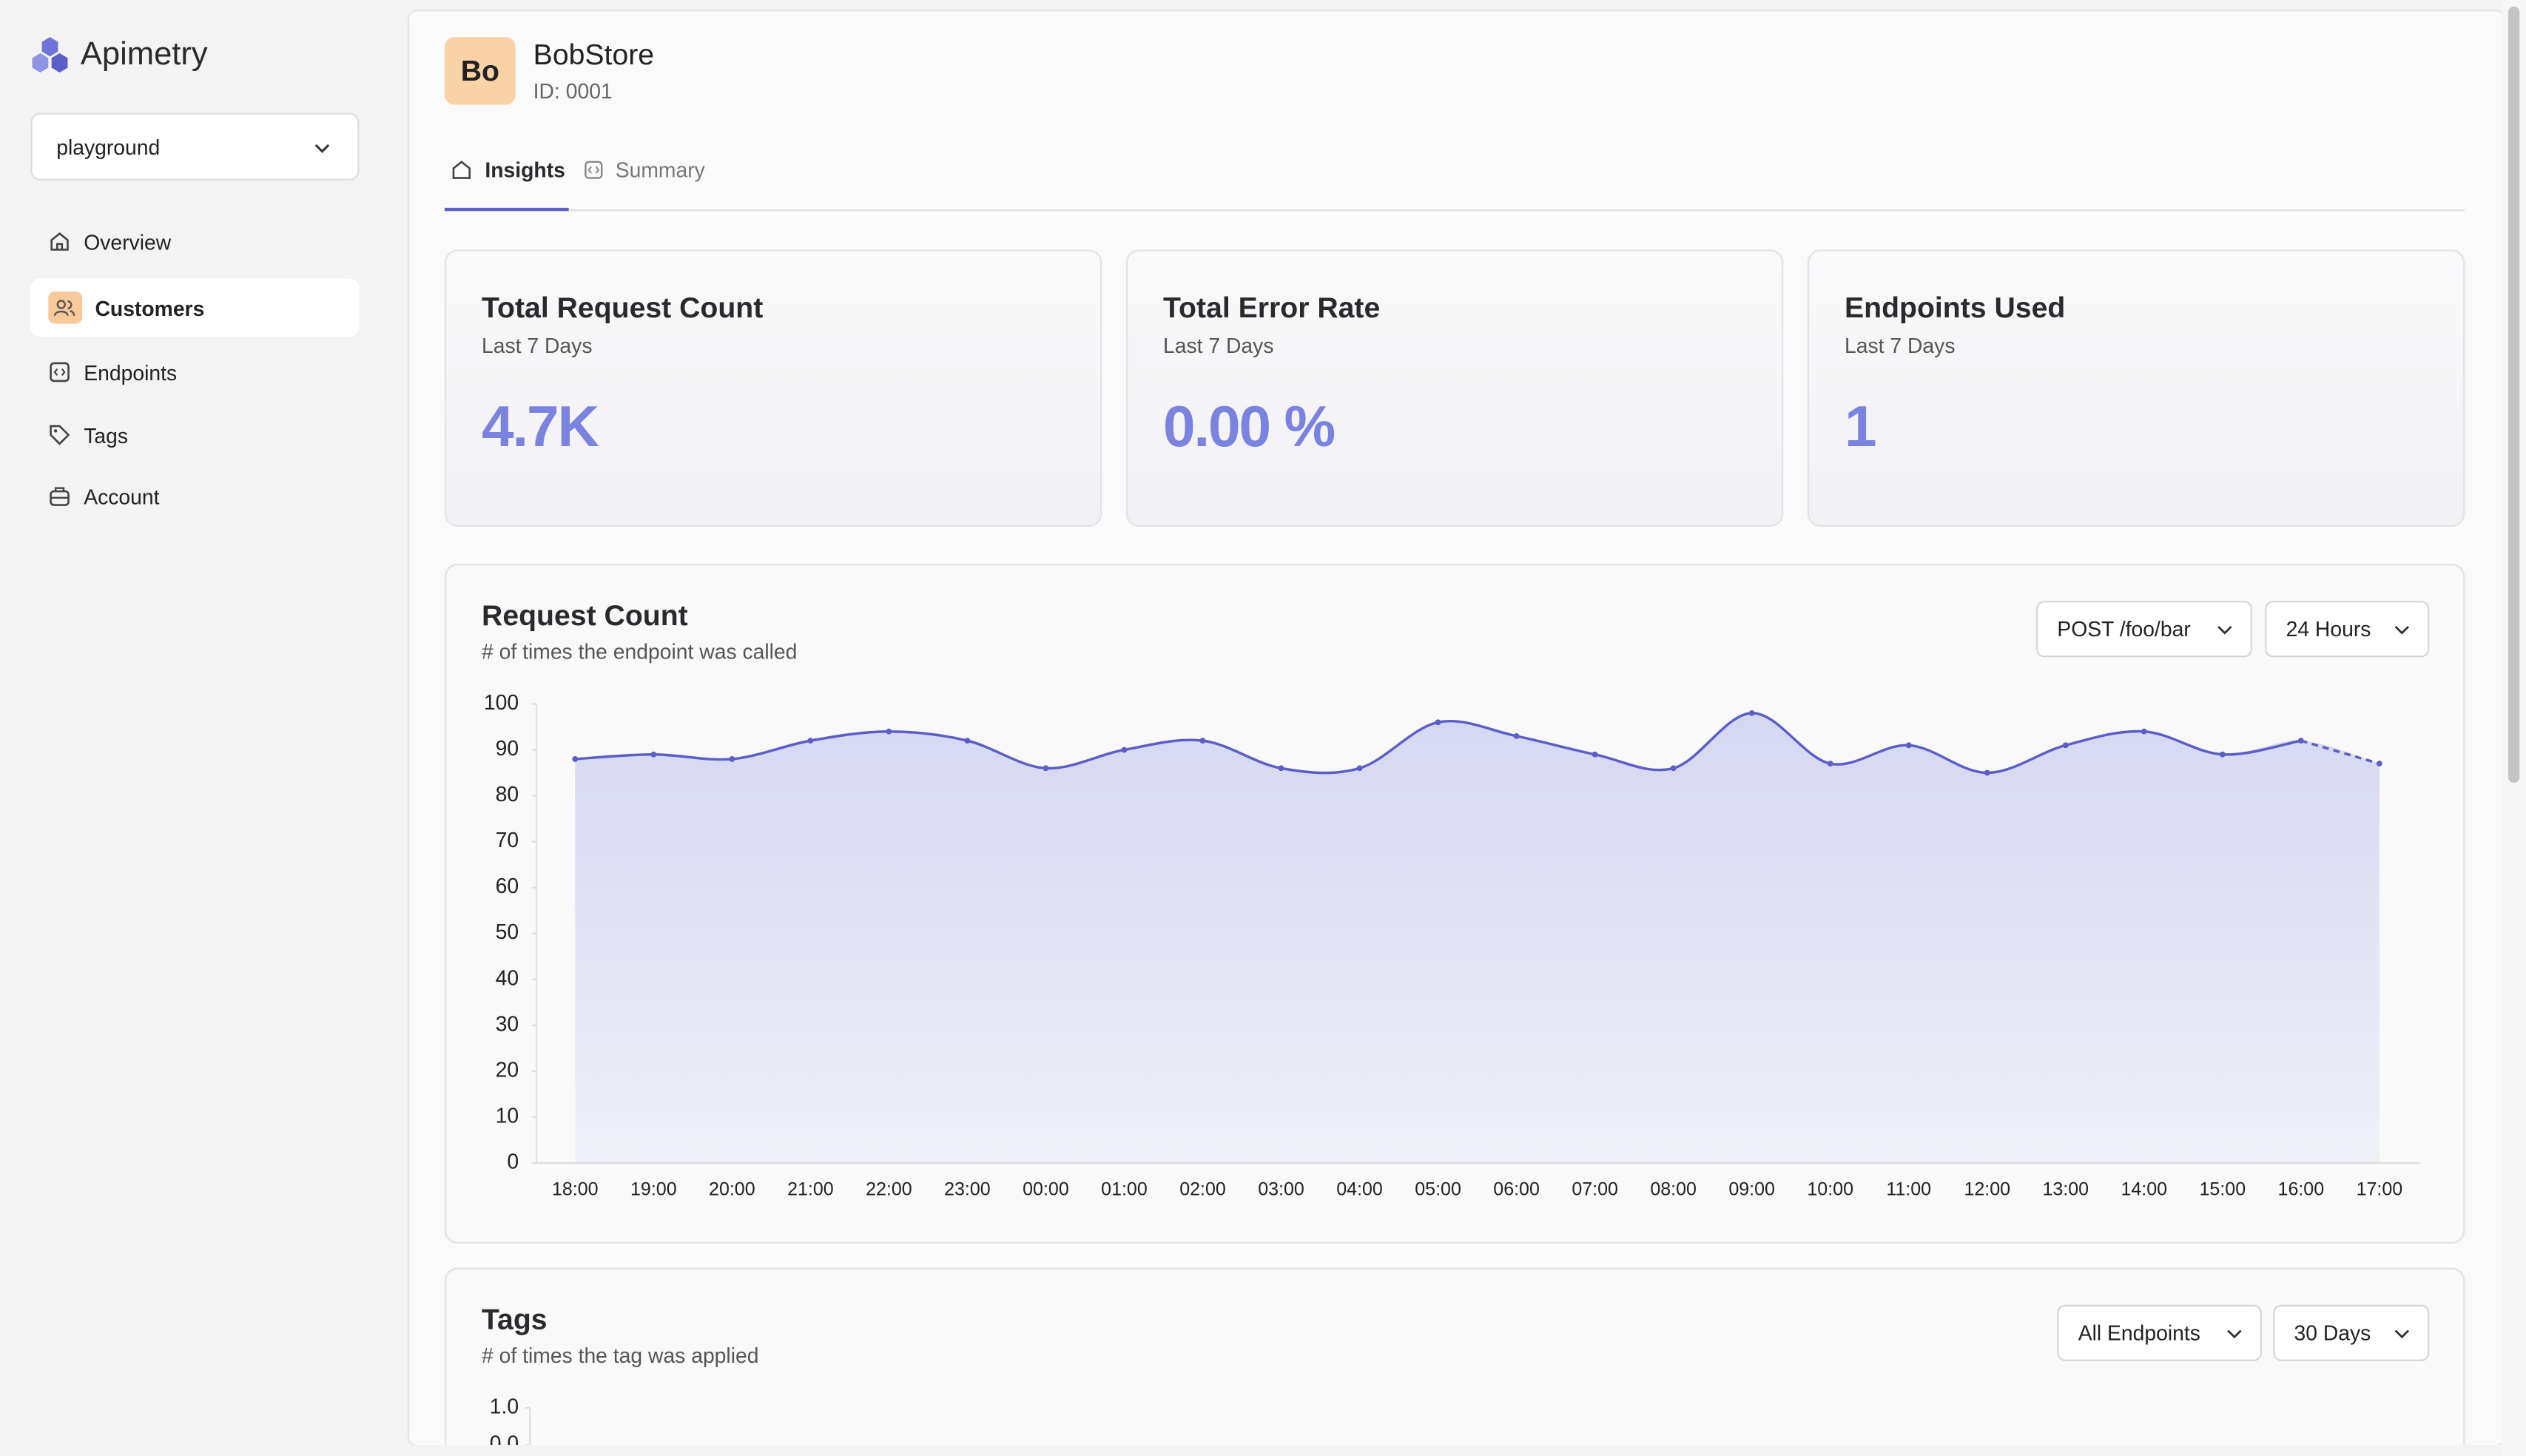 The image size is (2526, 1456). I want to click on tab-active: Insights, so click(525, 171).